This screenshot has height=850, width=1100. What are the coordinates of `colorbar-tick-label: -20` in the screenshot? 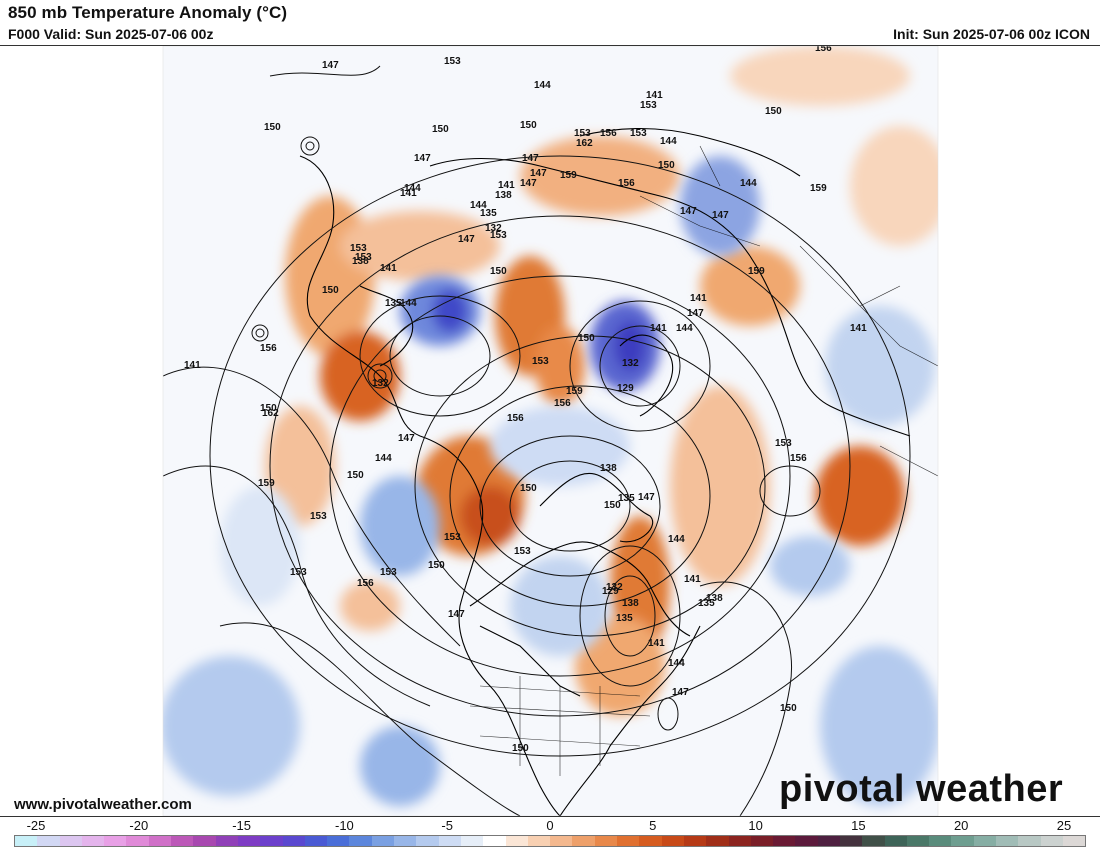 It's located at (139, 825).